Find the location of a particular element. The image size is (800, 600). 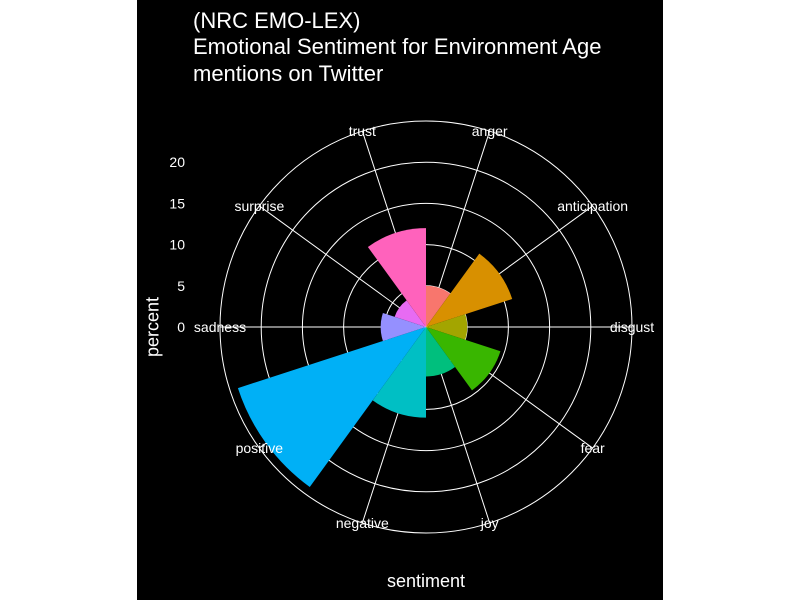

spoke-surprise is located at coordinates (343, 266).